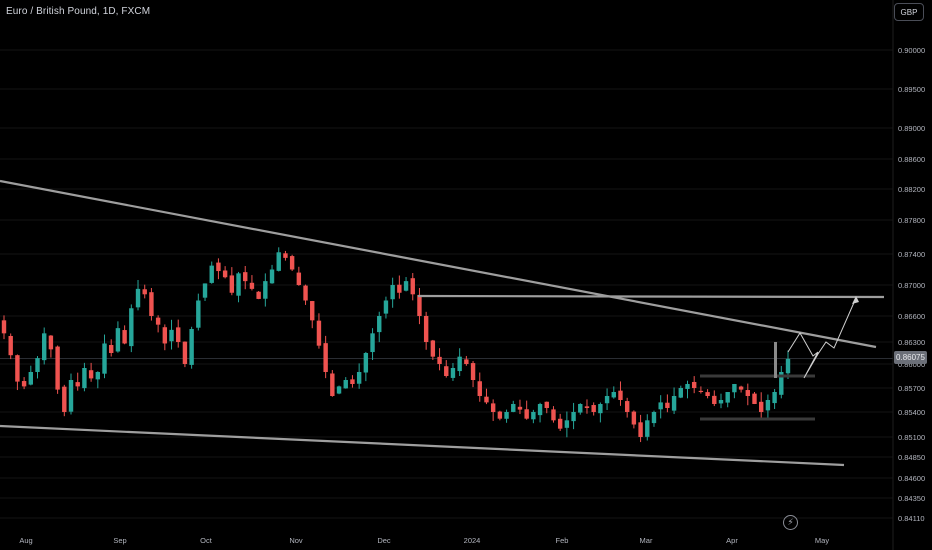 This screenshot has height=550, width=932. Describe the element at coordinates (296, 540) in the screenshot. I see `x-tick-label: Nov` at that location.